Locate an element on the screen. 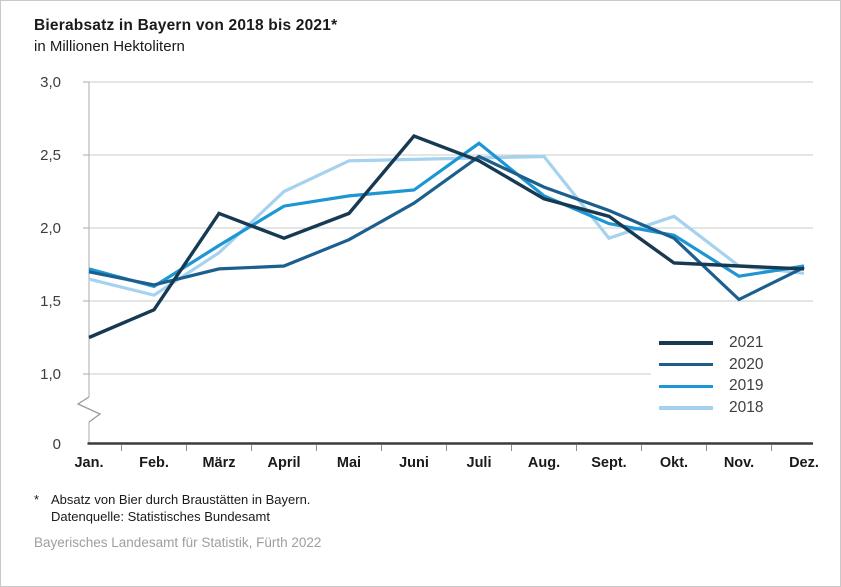  legend-label: 2019 is located at coordinates (746, 386).